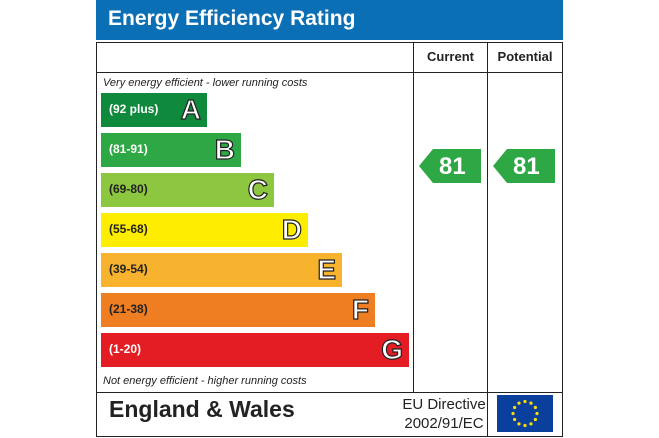  I want to click on eu-flag-icon, so click(525, 413).